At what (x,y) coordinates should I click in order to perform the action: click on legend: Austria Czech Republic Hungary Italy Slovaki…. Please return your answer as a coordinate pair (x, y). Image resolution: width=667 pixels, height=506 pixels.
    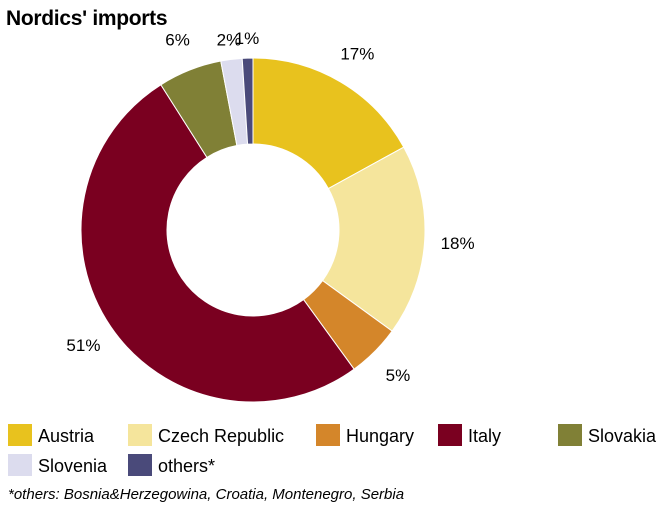
    Looking at the image, I should click on (332, 450).